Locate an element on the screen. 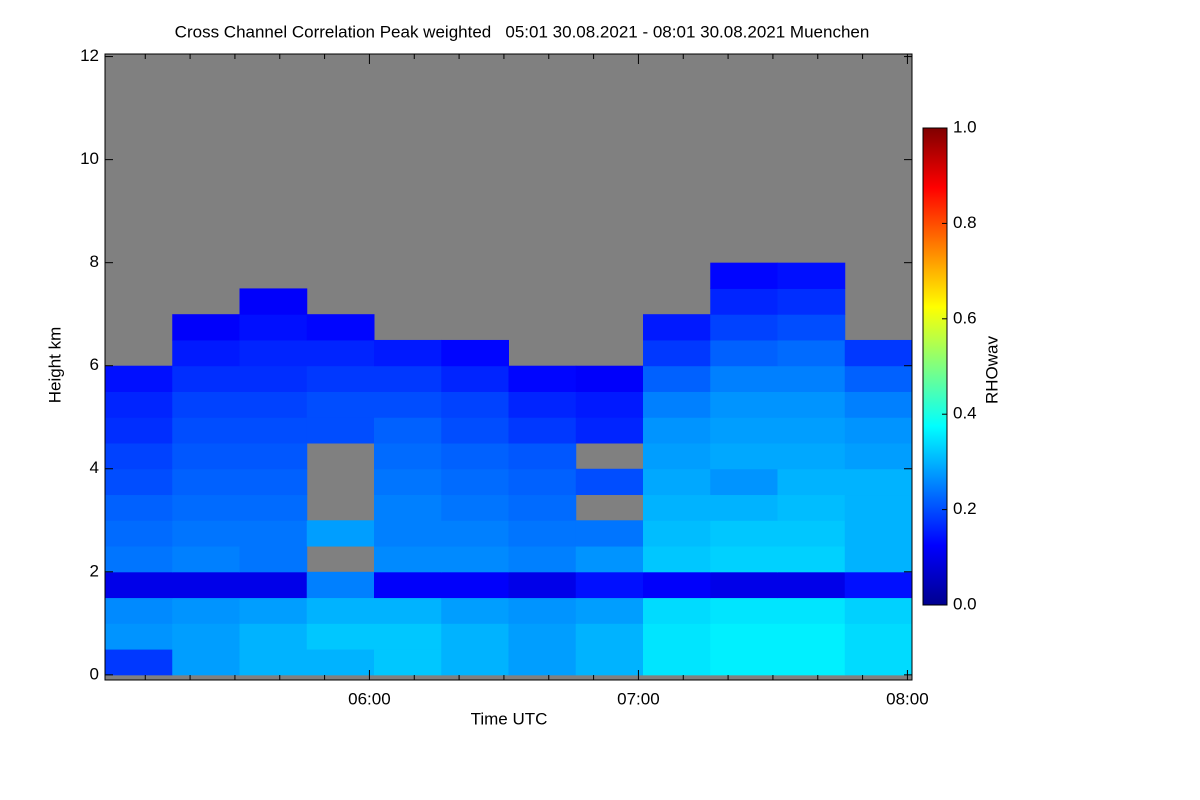 This screenshot has width=1200, height=800. y-tick-label: 4 is located at coordinates (94, 467).